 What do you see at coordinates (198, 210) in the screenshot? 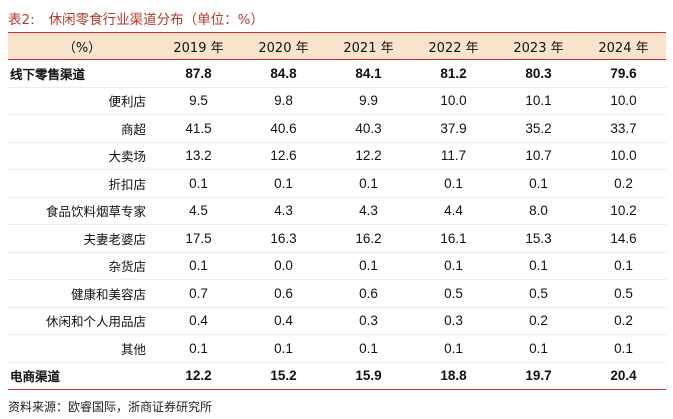
I see `table-cell: 4.5` at bounding box center [198, 210].